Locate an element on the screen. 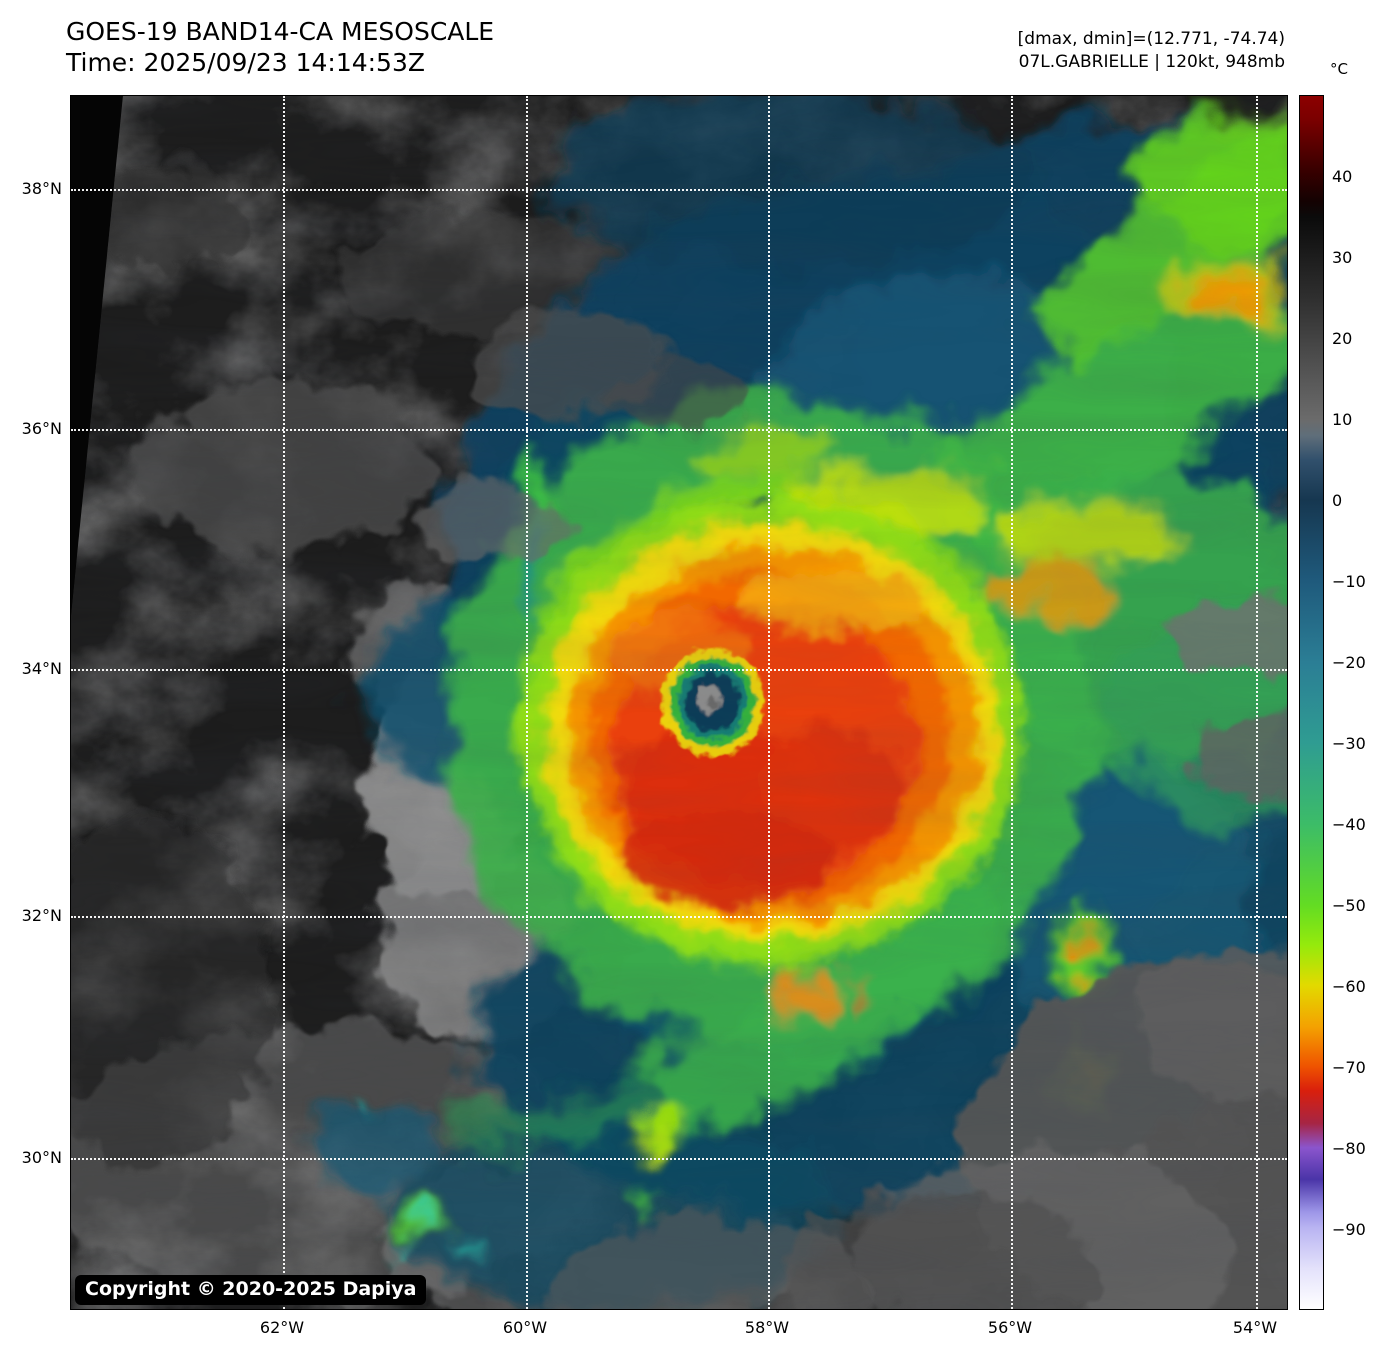  gridline-38n is located at coordinates (679, 190).